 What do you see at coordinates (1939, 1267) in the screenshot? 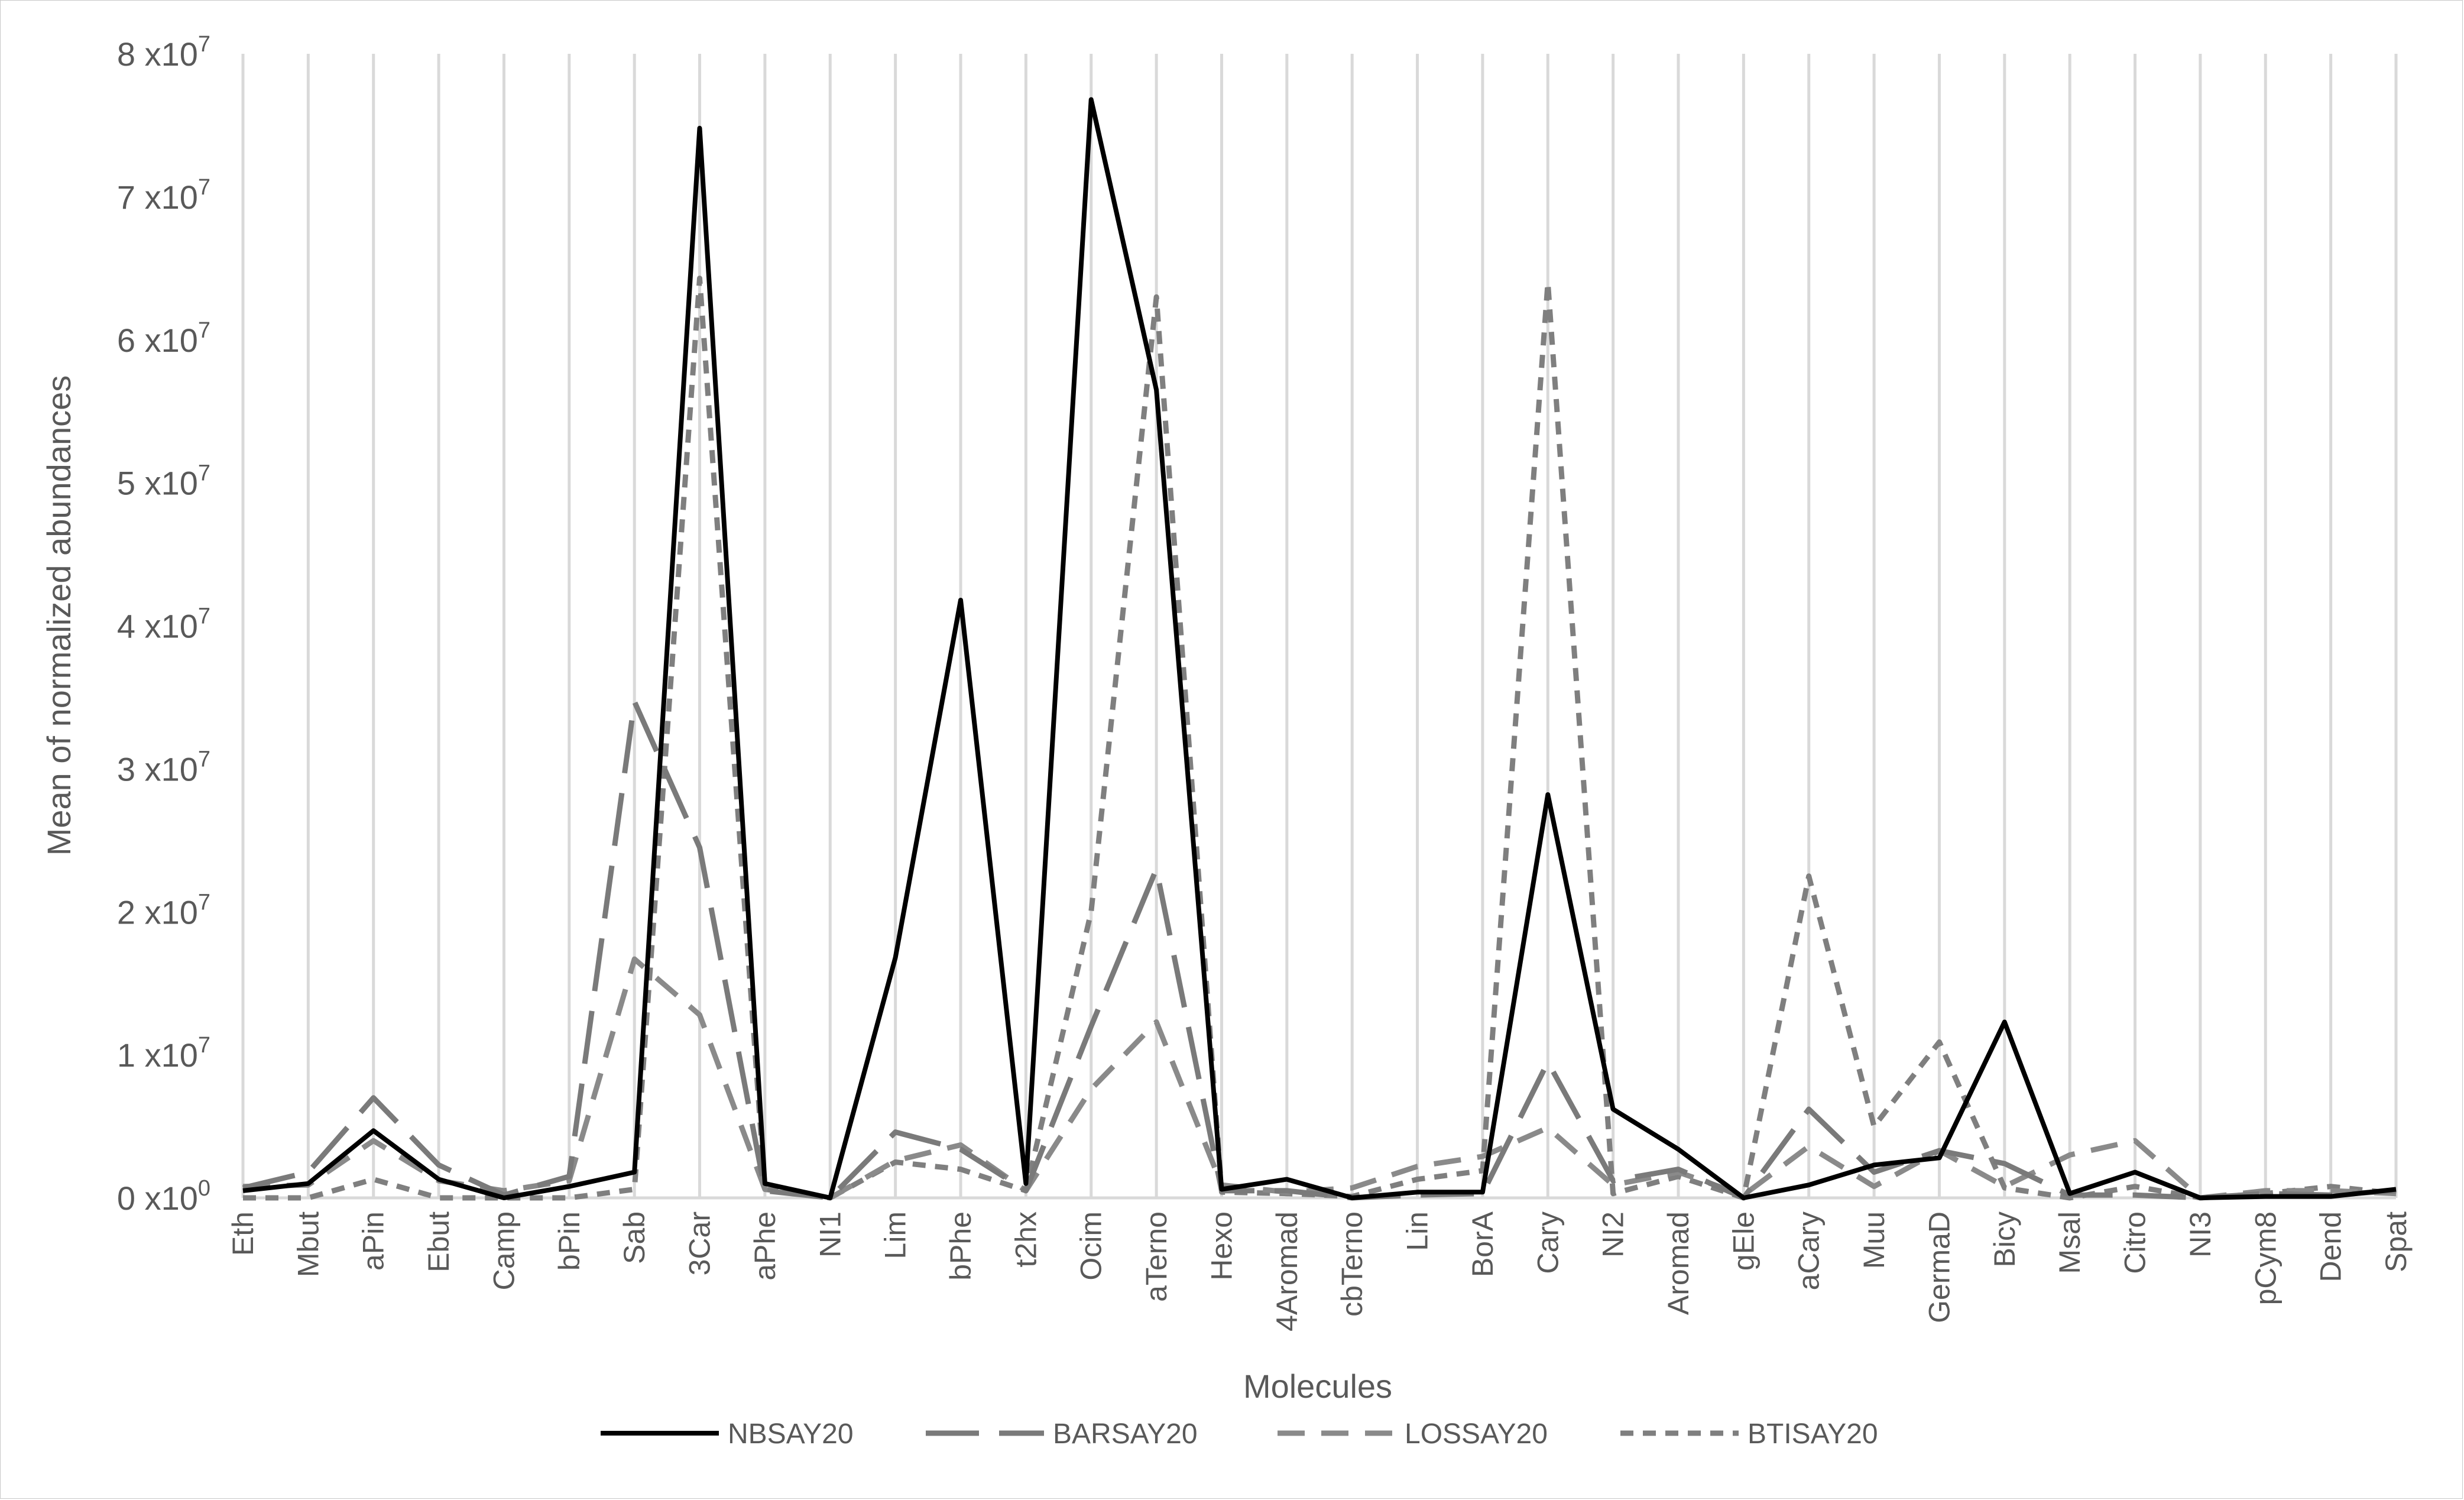
I see `x-tick-label-GermaD: GermaD` at bounding box center [1939, 1267].